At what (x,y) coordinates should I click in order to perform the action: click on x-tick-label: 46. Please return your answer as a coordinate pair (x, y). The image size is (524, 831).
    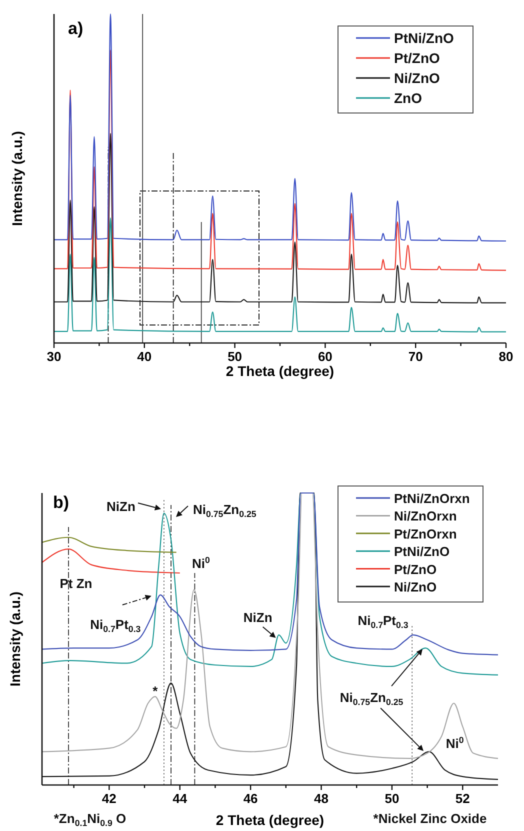
    Looking at the image, I should click on (250, 798).